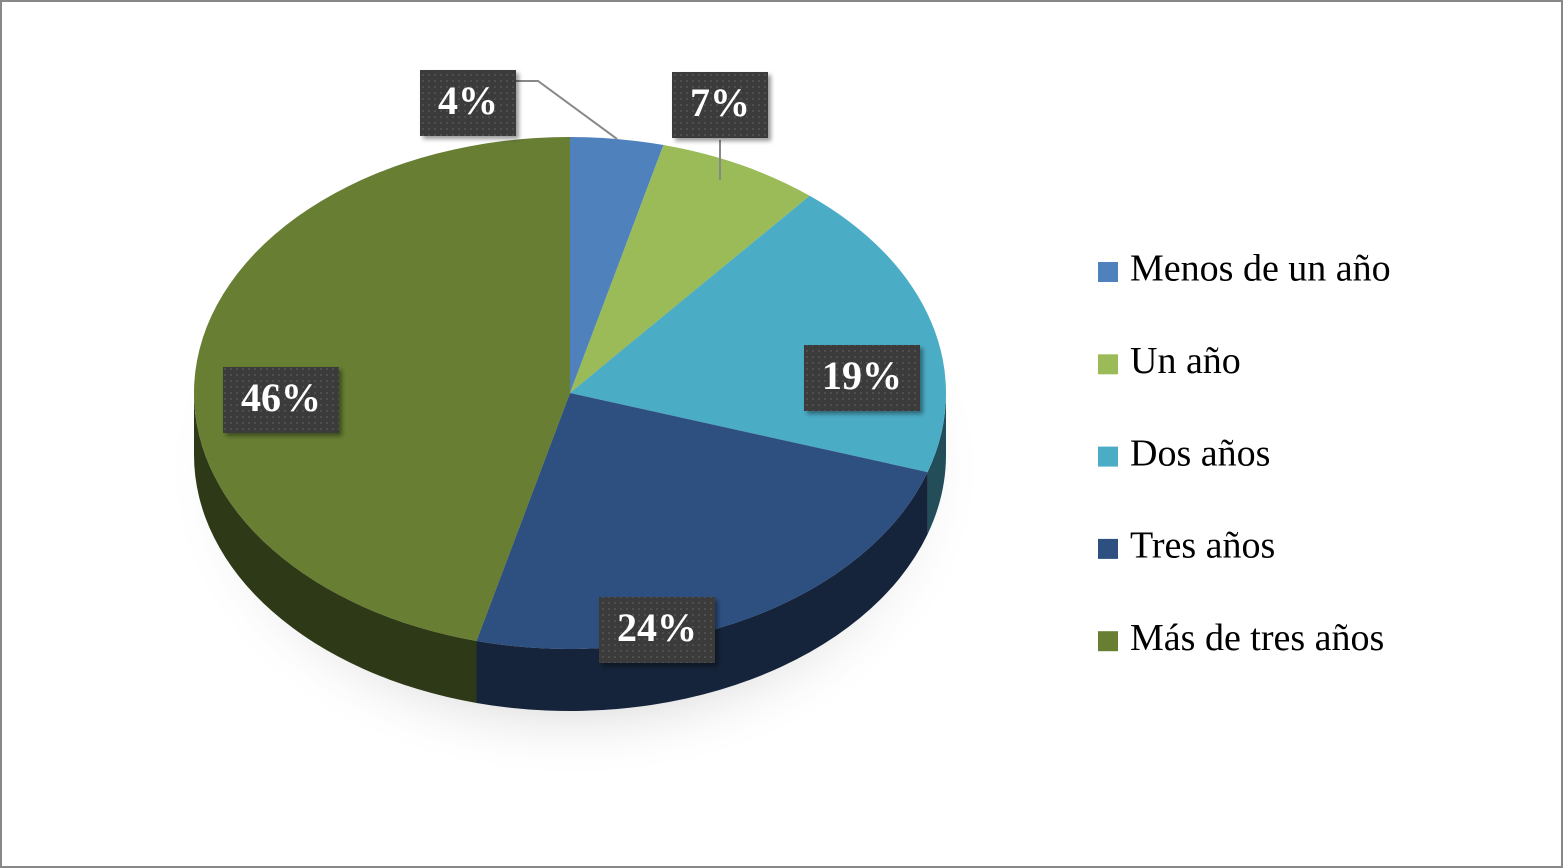 The width and height of the screenshot is (1563, 868). I want to click on leader-line, so click(567, 110).